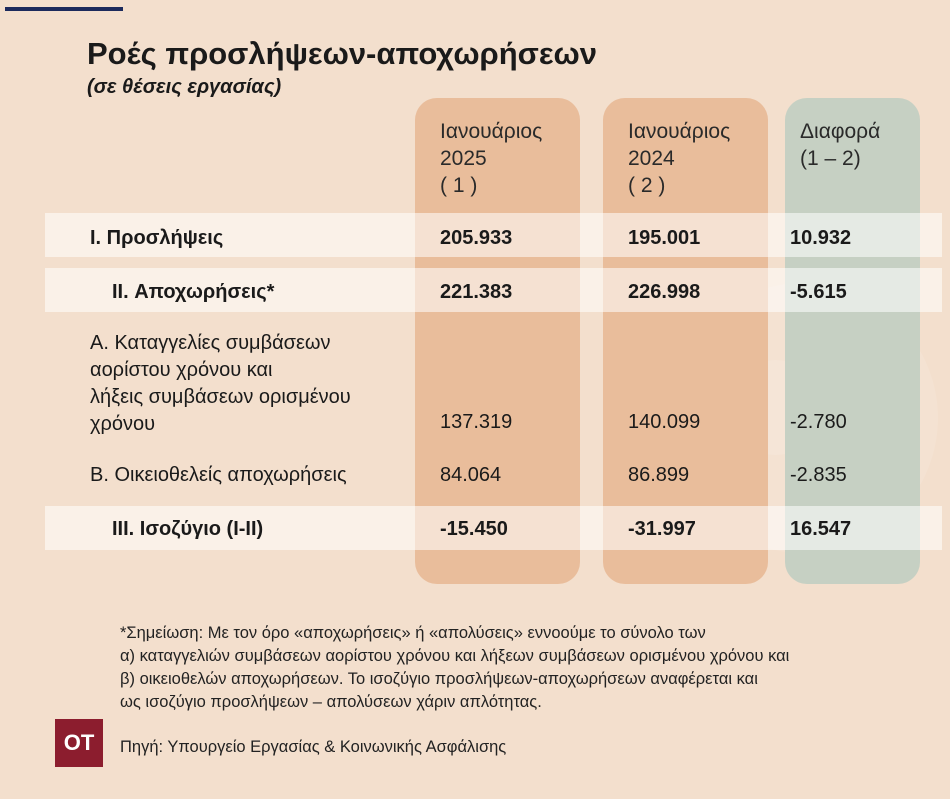 Image resolution: width=950 pixels, height=799 pixels. What do you see at coordinates (491, 158) in the screenshot?
I see `column-header-jan-2025: Ιανουάριος 2025 ( 1 )` at bounding box center [491, 158].